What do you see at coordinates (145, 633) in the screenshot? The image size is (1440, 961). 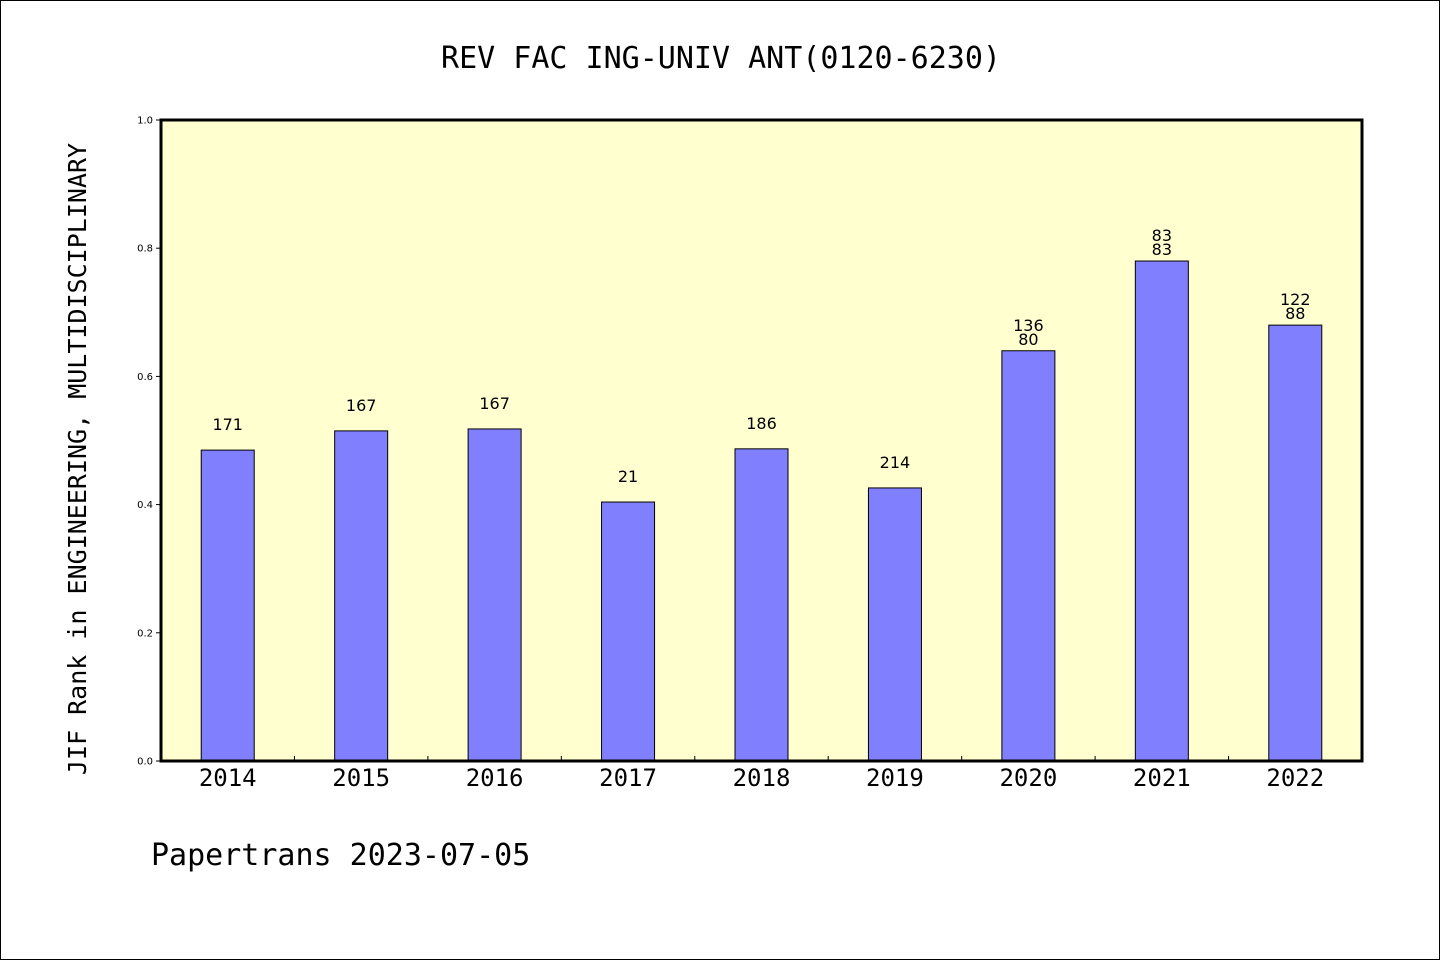 I see `y-tick-label: 0.2` at bounding box center [145, 633].